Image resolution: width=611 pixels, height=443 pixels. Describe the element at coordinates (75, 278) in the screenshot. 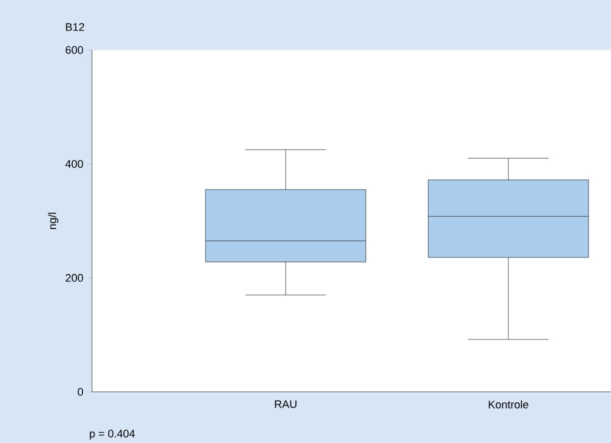

I see `y-tick-label: 200` at that location.